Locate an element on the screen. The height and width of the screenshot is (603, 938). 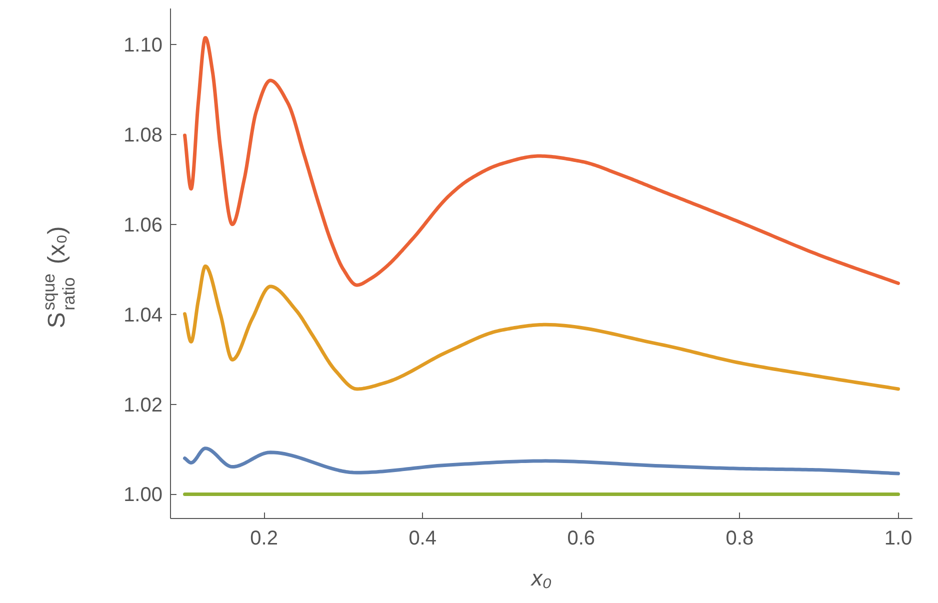
x-tick-label: 0.8 is located at coordinates (740, 539).